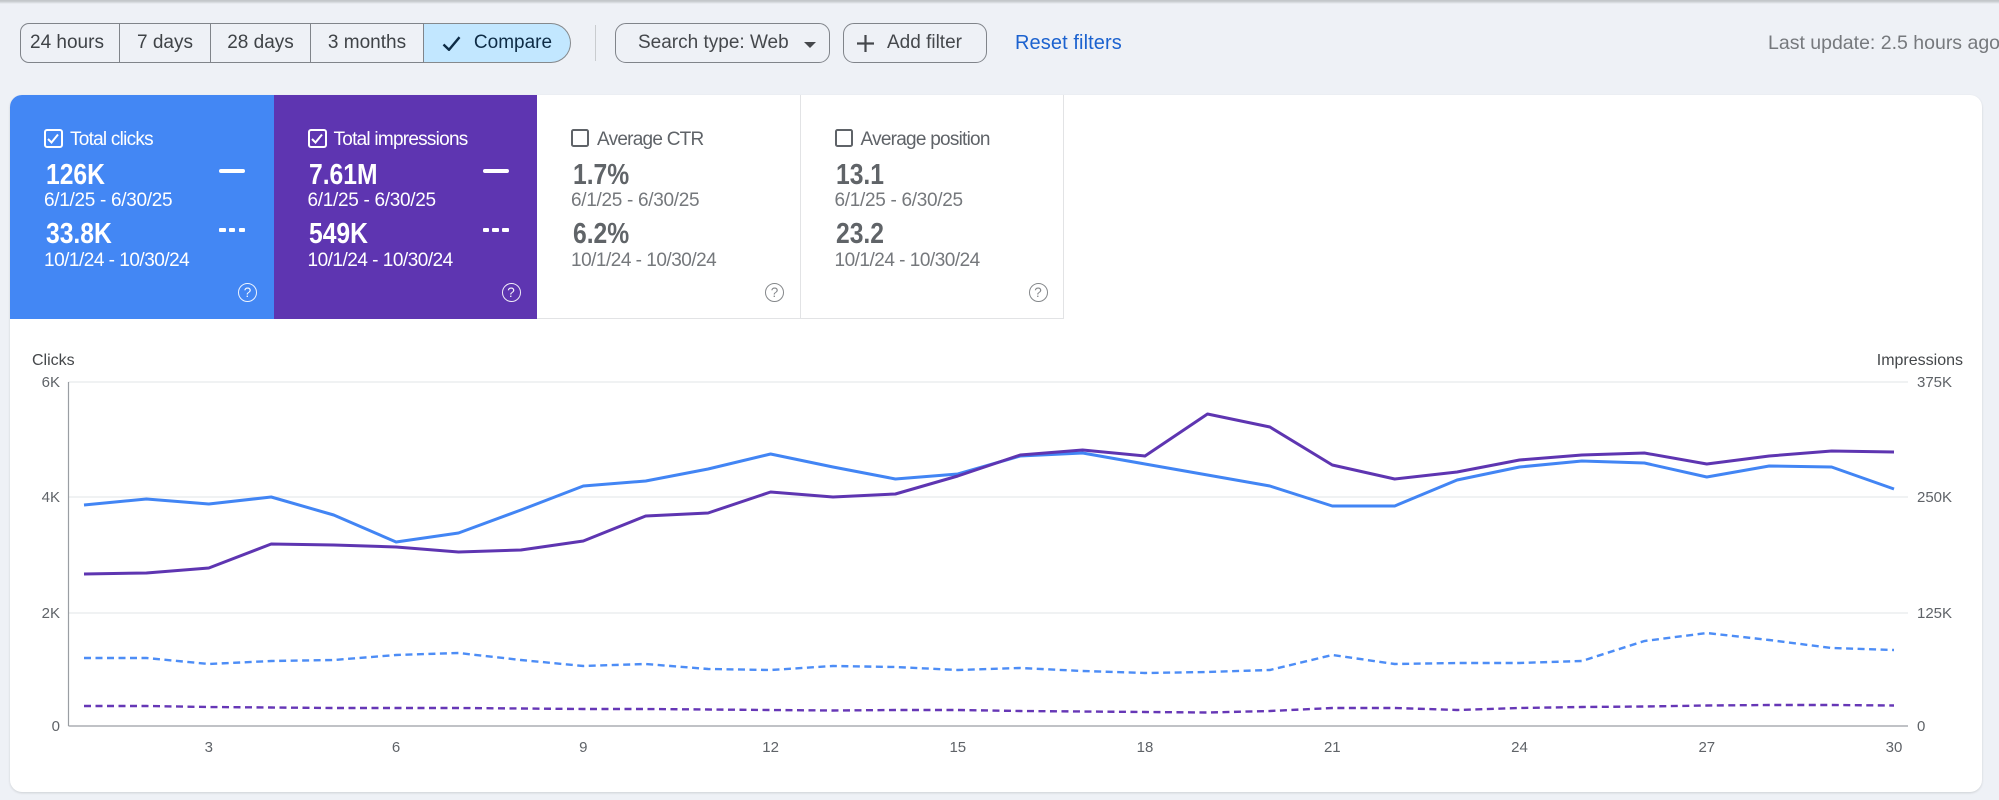 The height and width of the screenshot is (800, 1999). What do you see at coordinates (1519, 747) in the screenshot?
I see `svg-text: 24` at bounding box center [1519, 747].